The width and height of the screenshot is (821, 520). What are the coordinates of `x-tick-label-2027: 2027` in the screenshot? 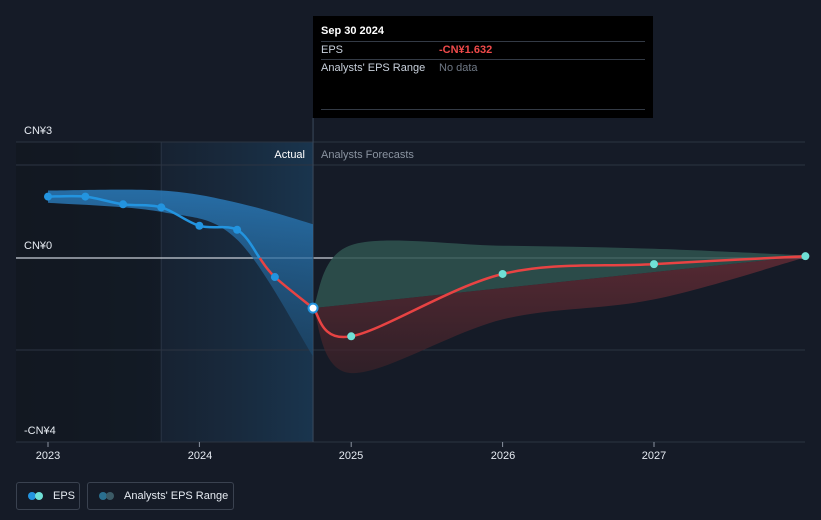 It's located at (654, 456).